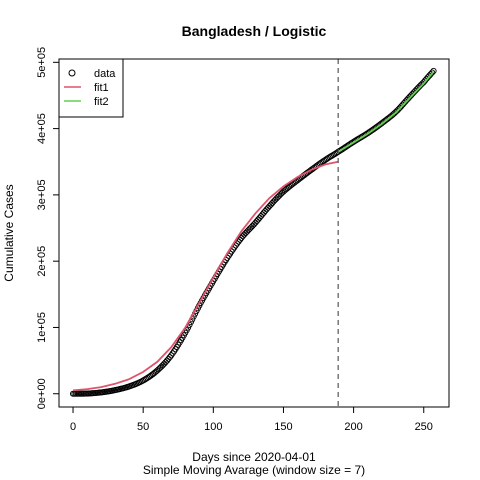 This screenshot has width=480, height=480. Describe the element at coordinates (42, 194) in the screenshot. I see `y-tick-label: 3e+05` at that location.